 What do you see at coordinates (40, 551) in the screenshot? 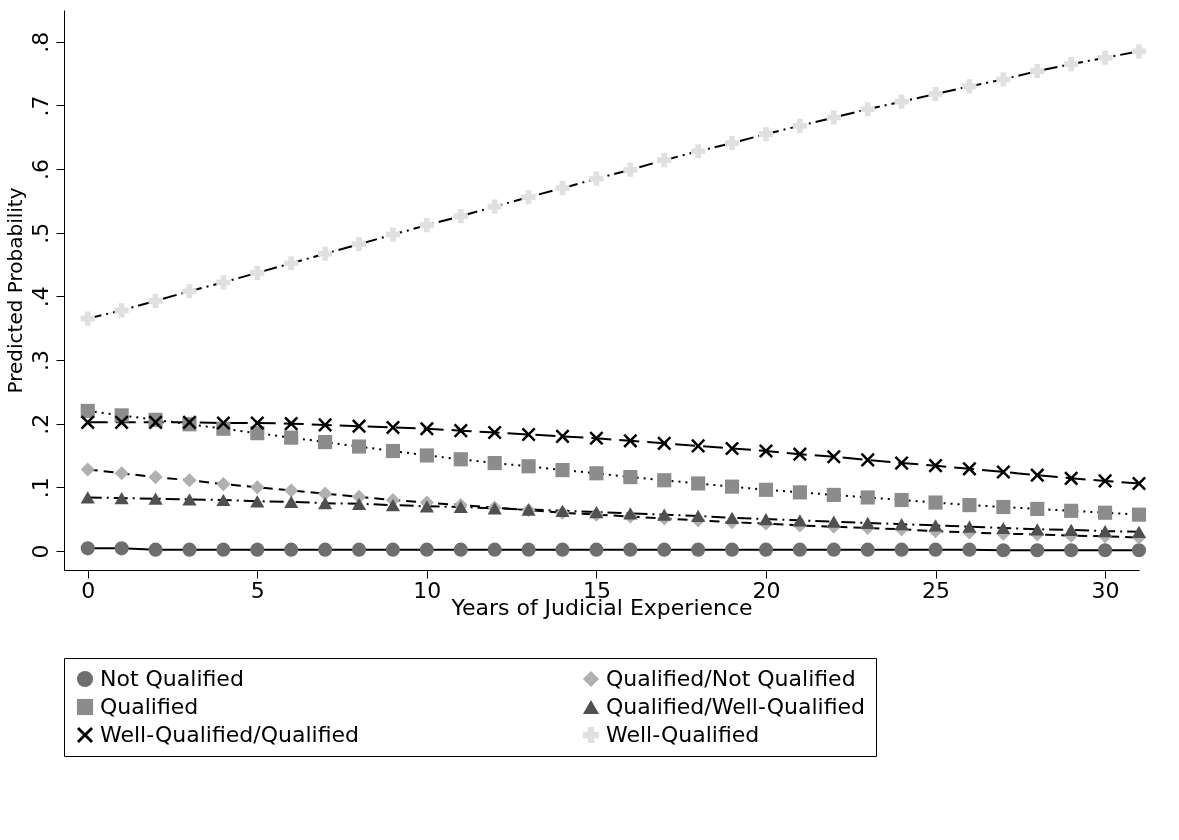
I see `y-tick-label: 0` at bounding box center [40, 551].